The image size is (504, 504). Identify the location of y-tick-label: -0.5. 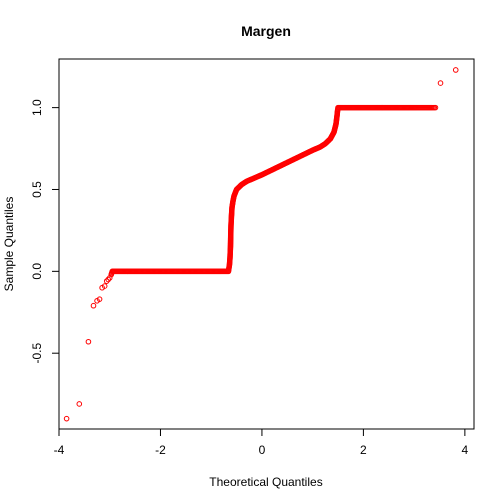
(37, 353).